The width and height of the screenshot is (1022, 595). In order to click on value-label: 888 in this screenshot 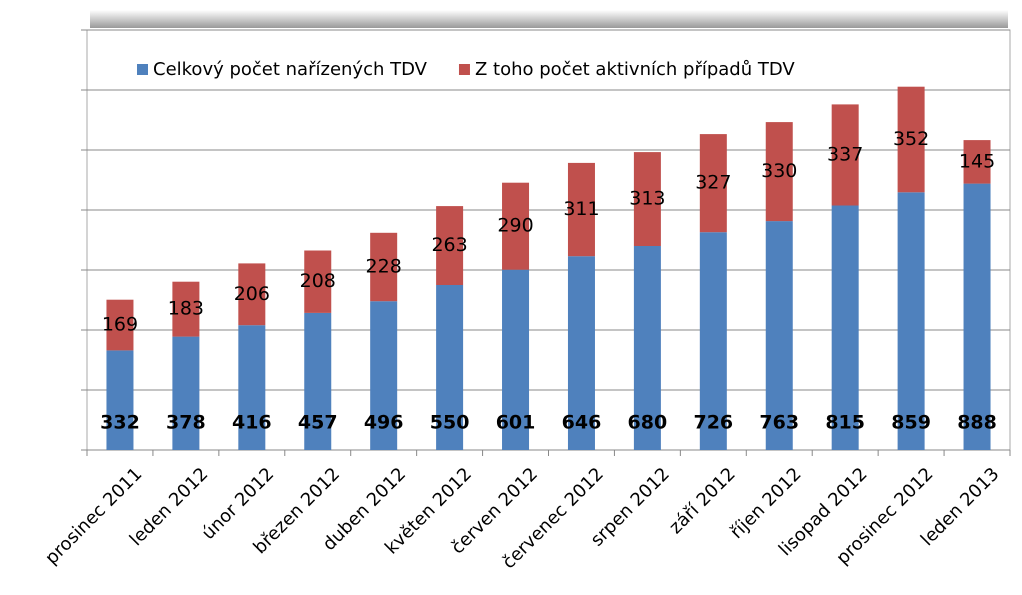, I will do `click(977, 423)`.